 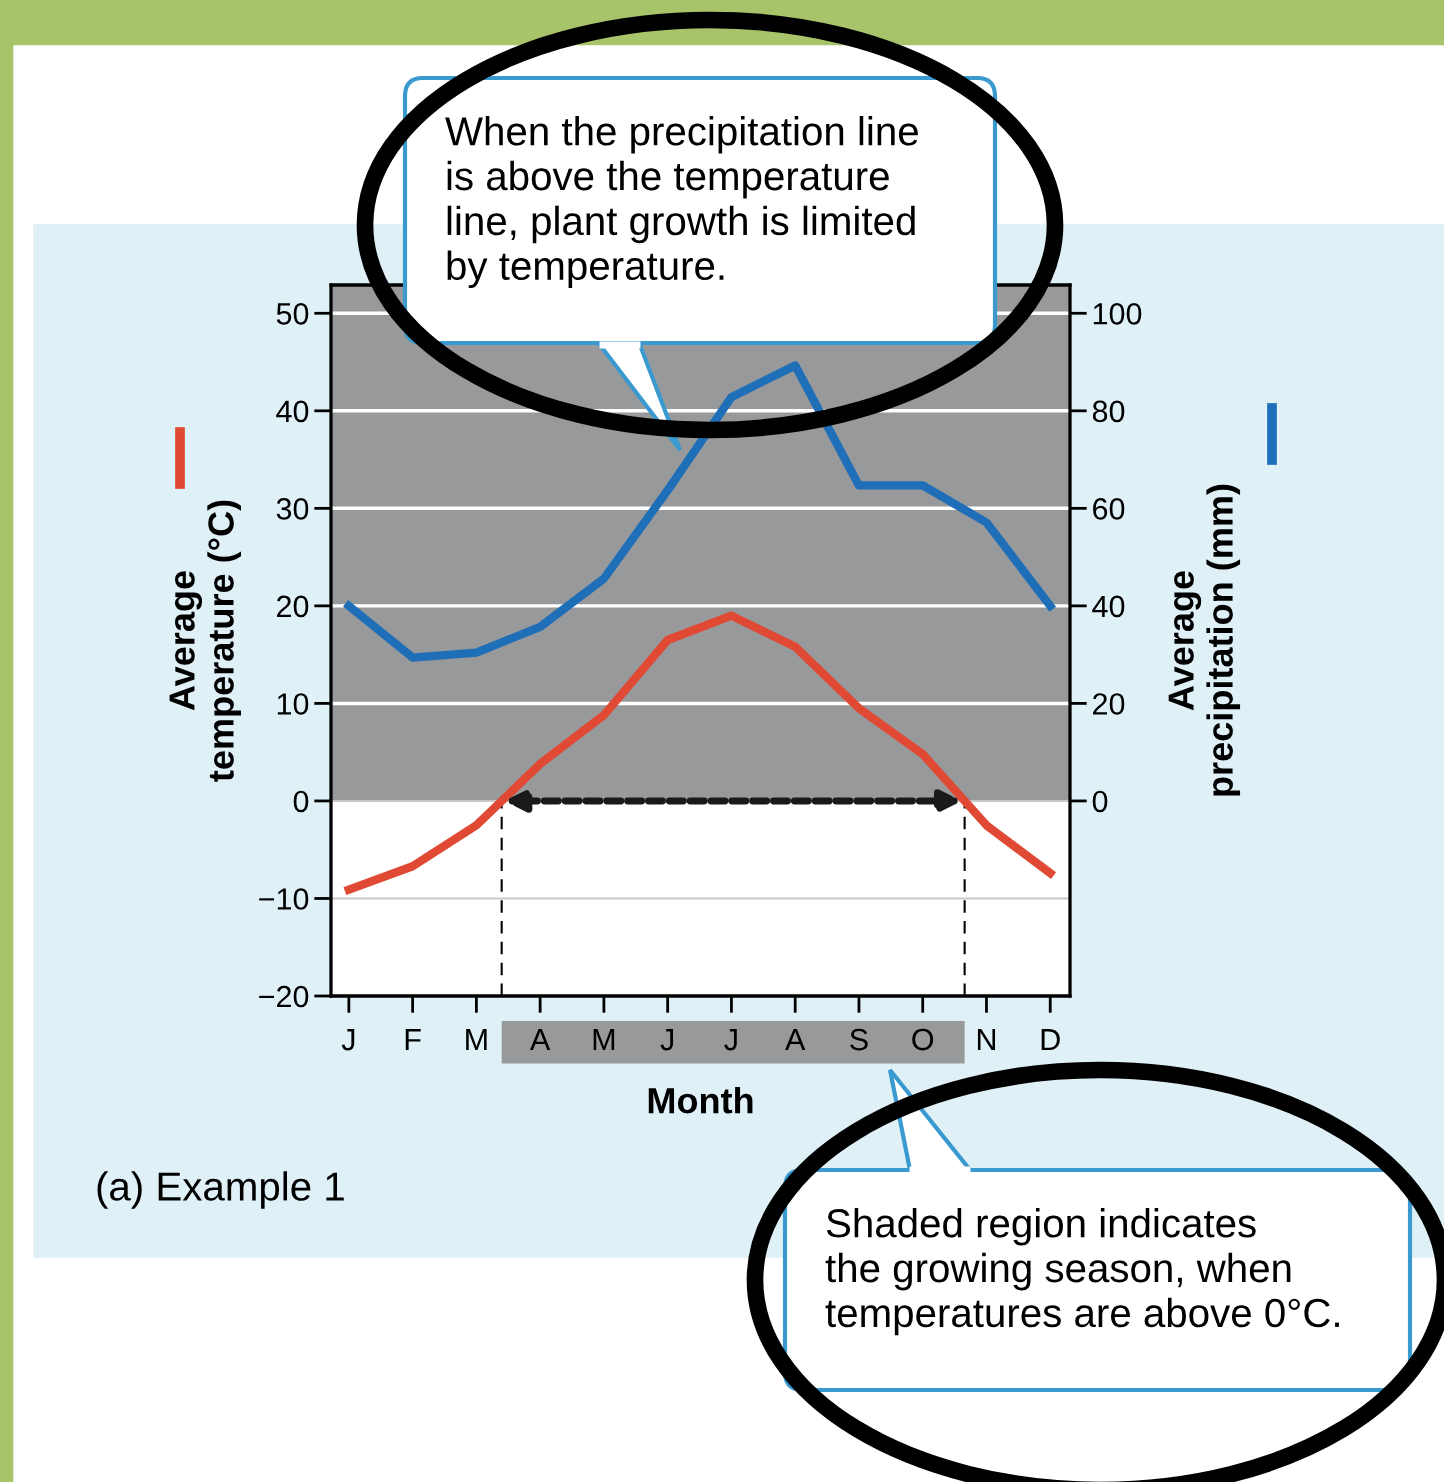 What do you see at coordinates (292, 411) in the screenshot?
I see `y-tick-label: 40` at bounding box center [292, 411].